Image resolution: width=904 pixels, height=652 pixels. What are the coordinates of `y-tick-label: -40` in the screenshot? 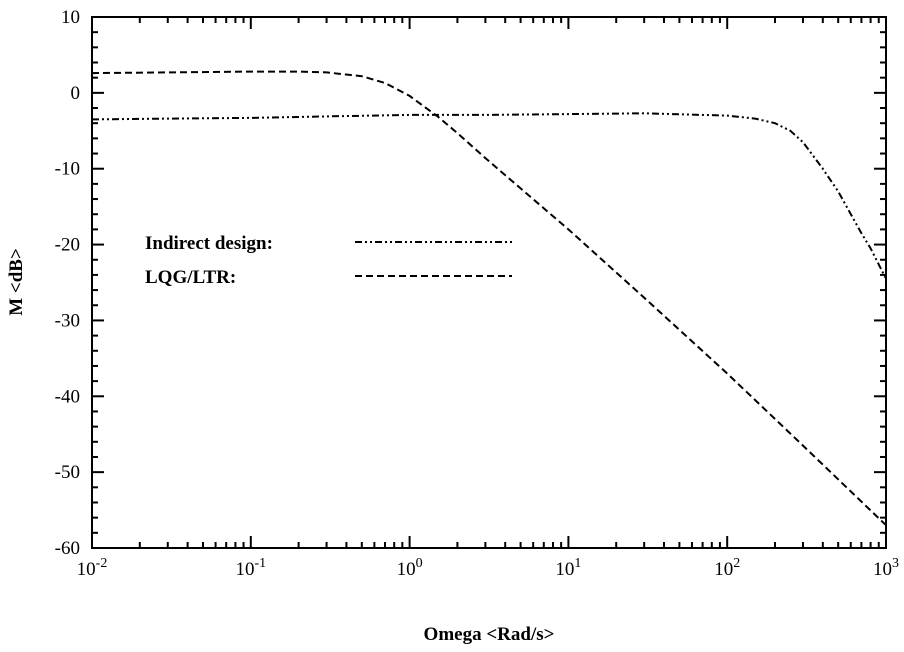 It's located at (67, 396).